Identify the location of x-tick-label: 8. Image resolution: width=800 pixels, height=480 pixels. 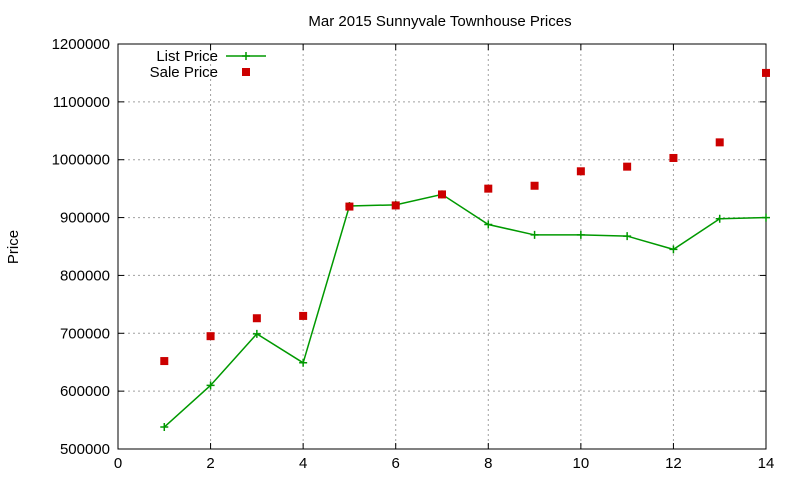
(488, 463).